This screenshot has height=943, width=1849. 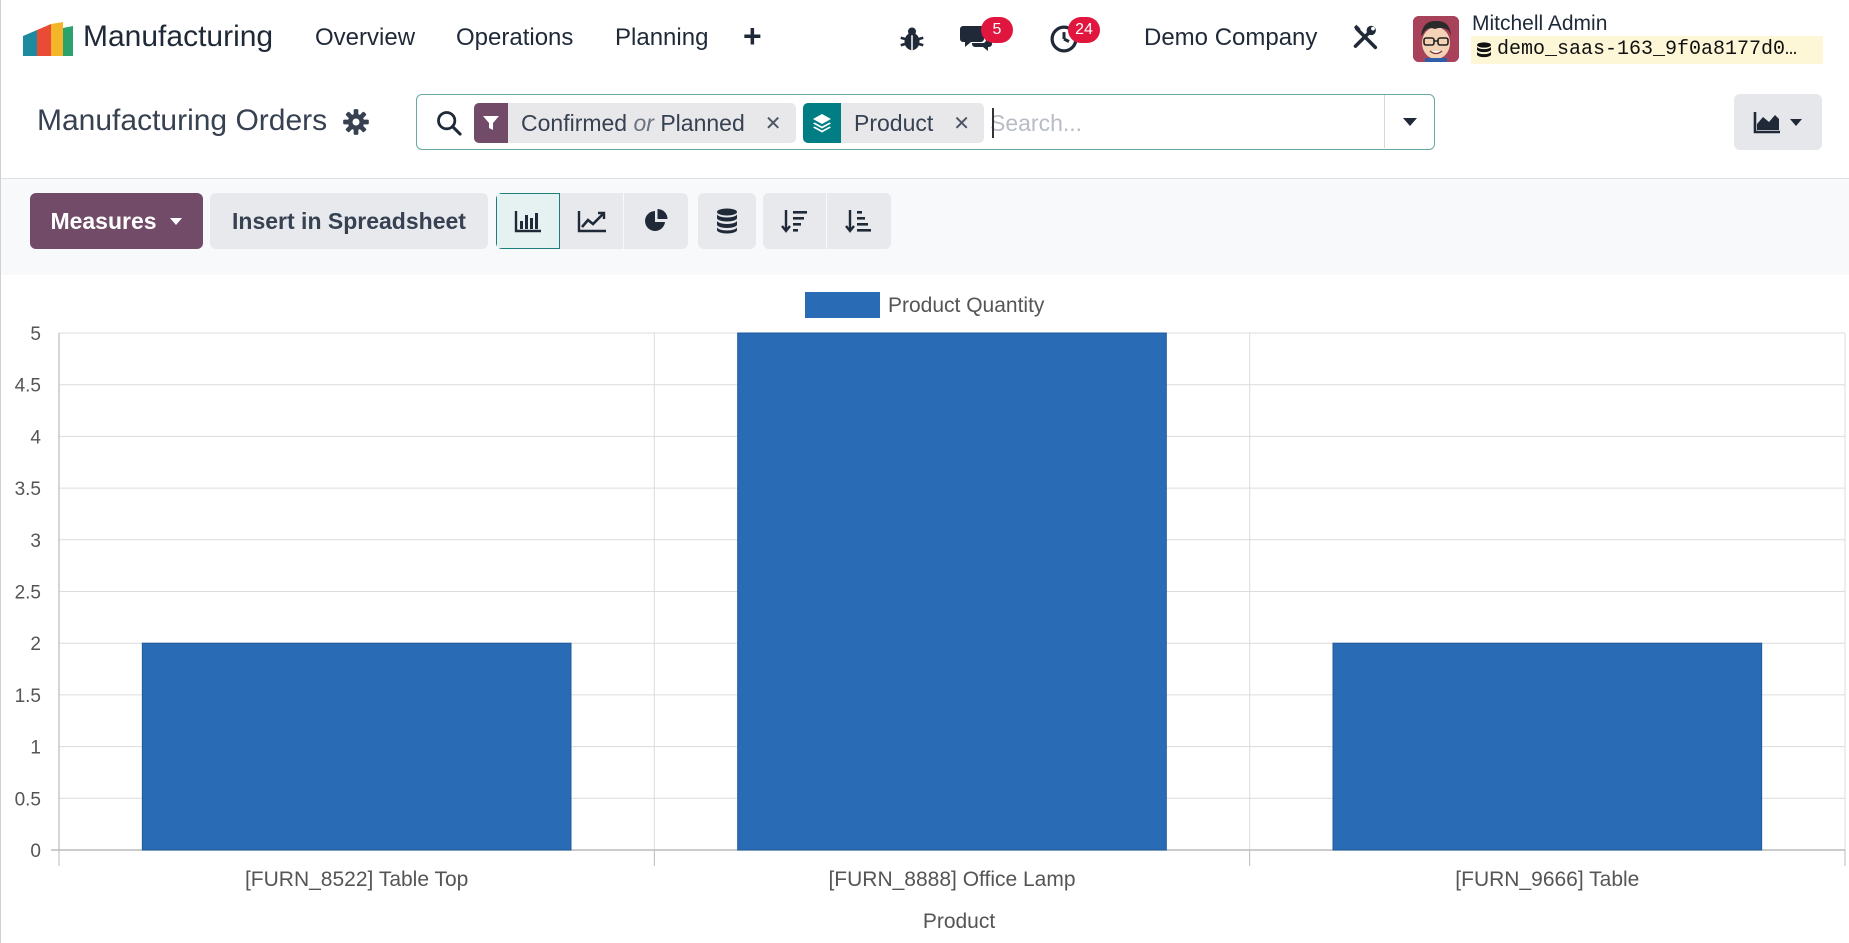 What do you see at coordinates (1180, 123) in the screenshot?
I see `search-input` at bounding box center [1180, 123].